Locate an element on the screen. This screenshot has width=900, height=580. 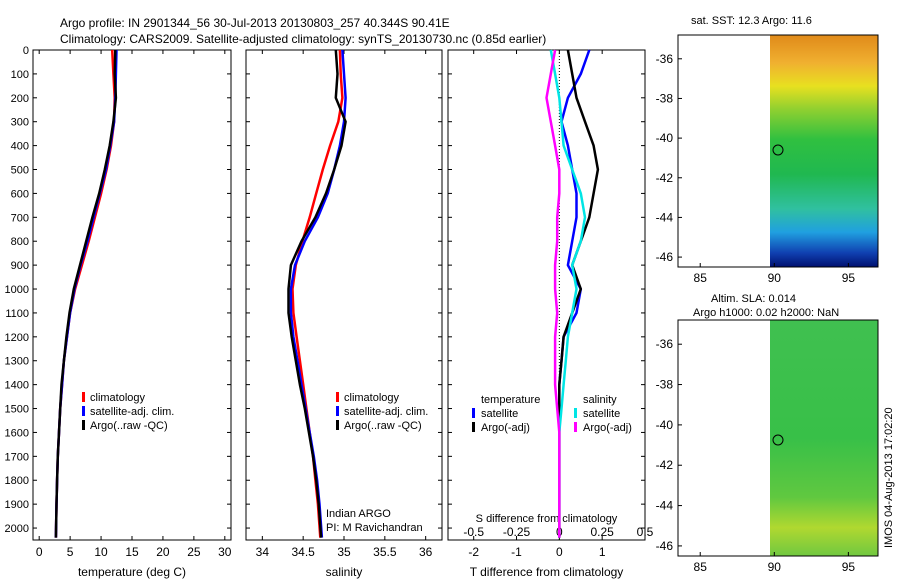
depth-tick-label: 1000 is located at coordinates (17, 290).